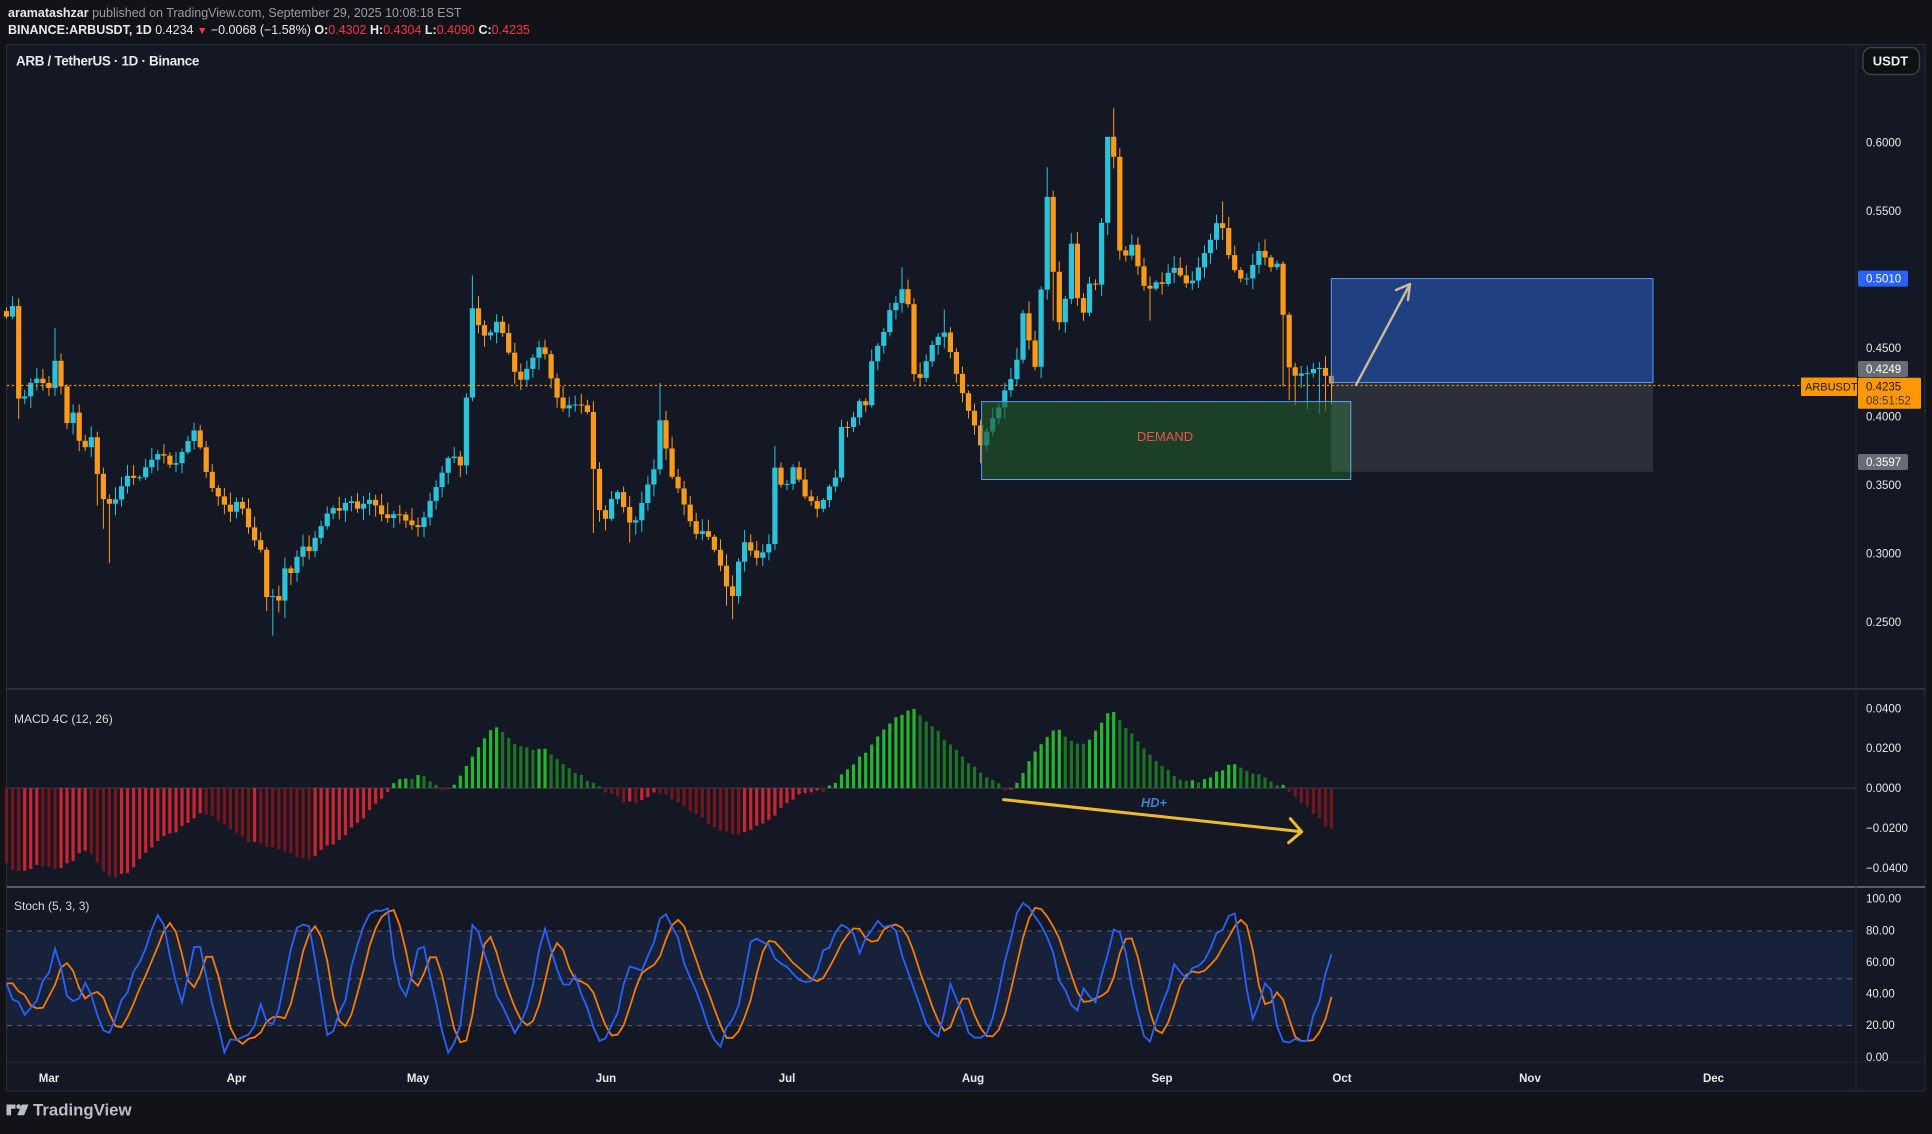  Describe the element at coordinates (1883, 623) in the screenshot. I see `svg-text: 0.2500` at that location.